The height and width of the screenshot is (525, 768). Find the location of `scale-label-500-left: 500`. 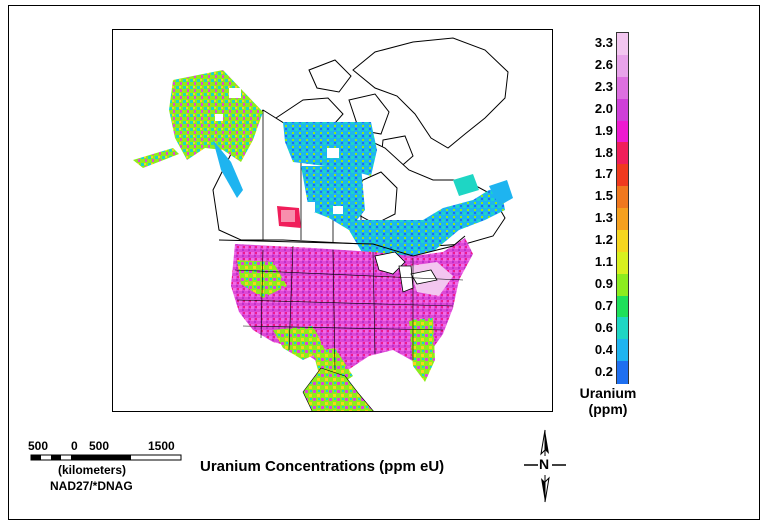

scale-label-500-left: 500 is located at coordinates (38, 446).